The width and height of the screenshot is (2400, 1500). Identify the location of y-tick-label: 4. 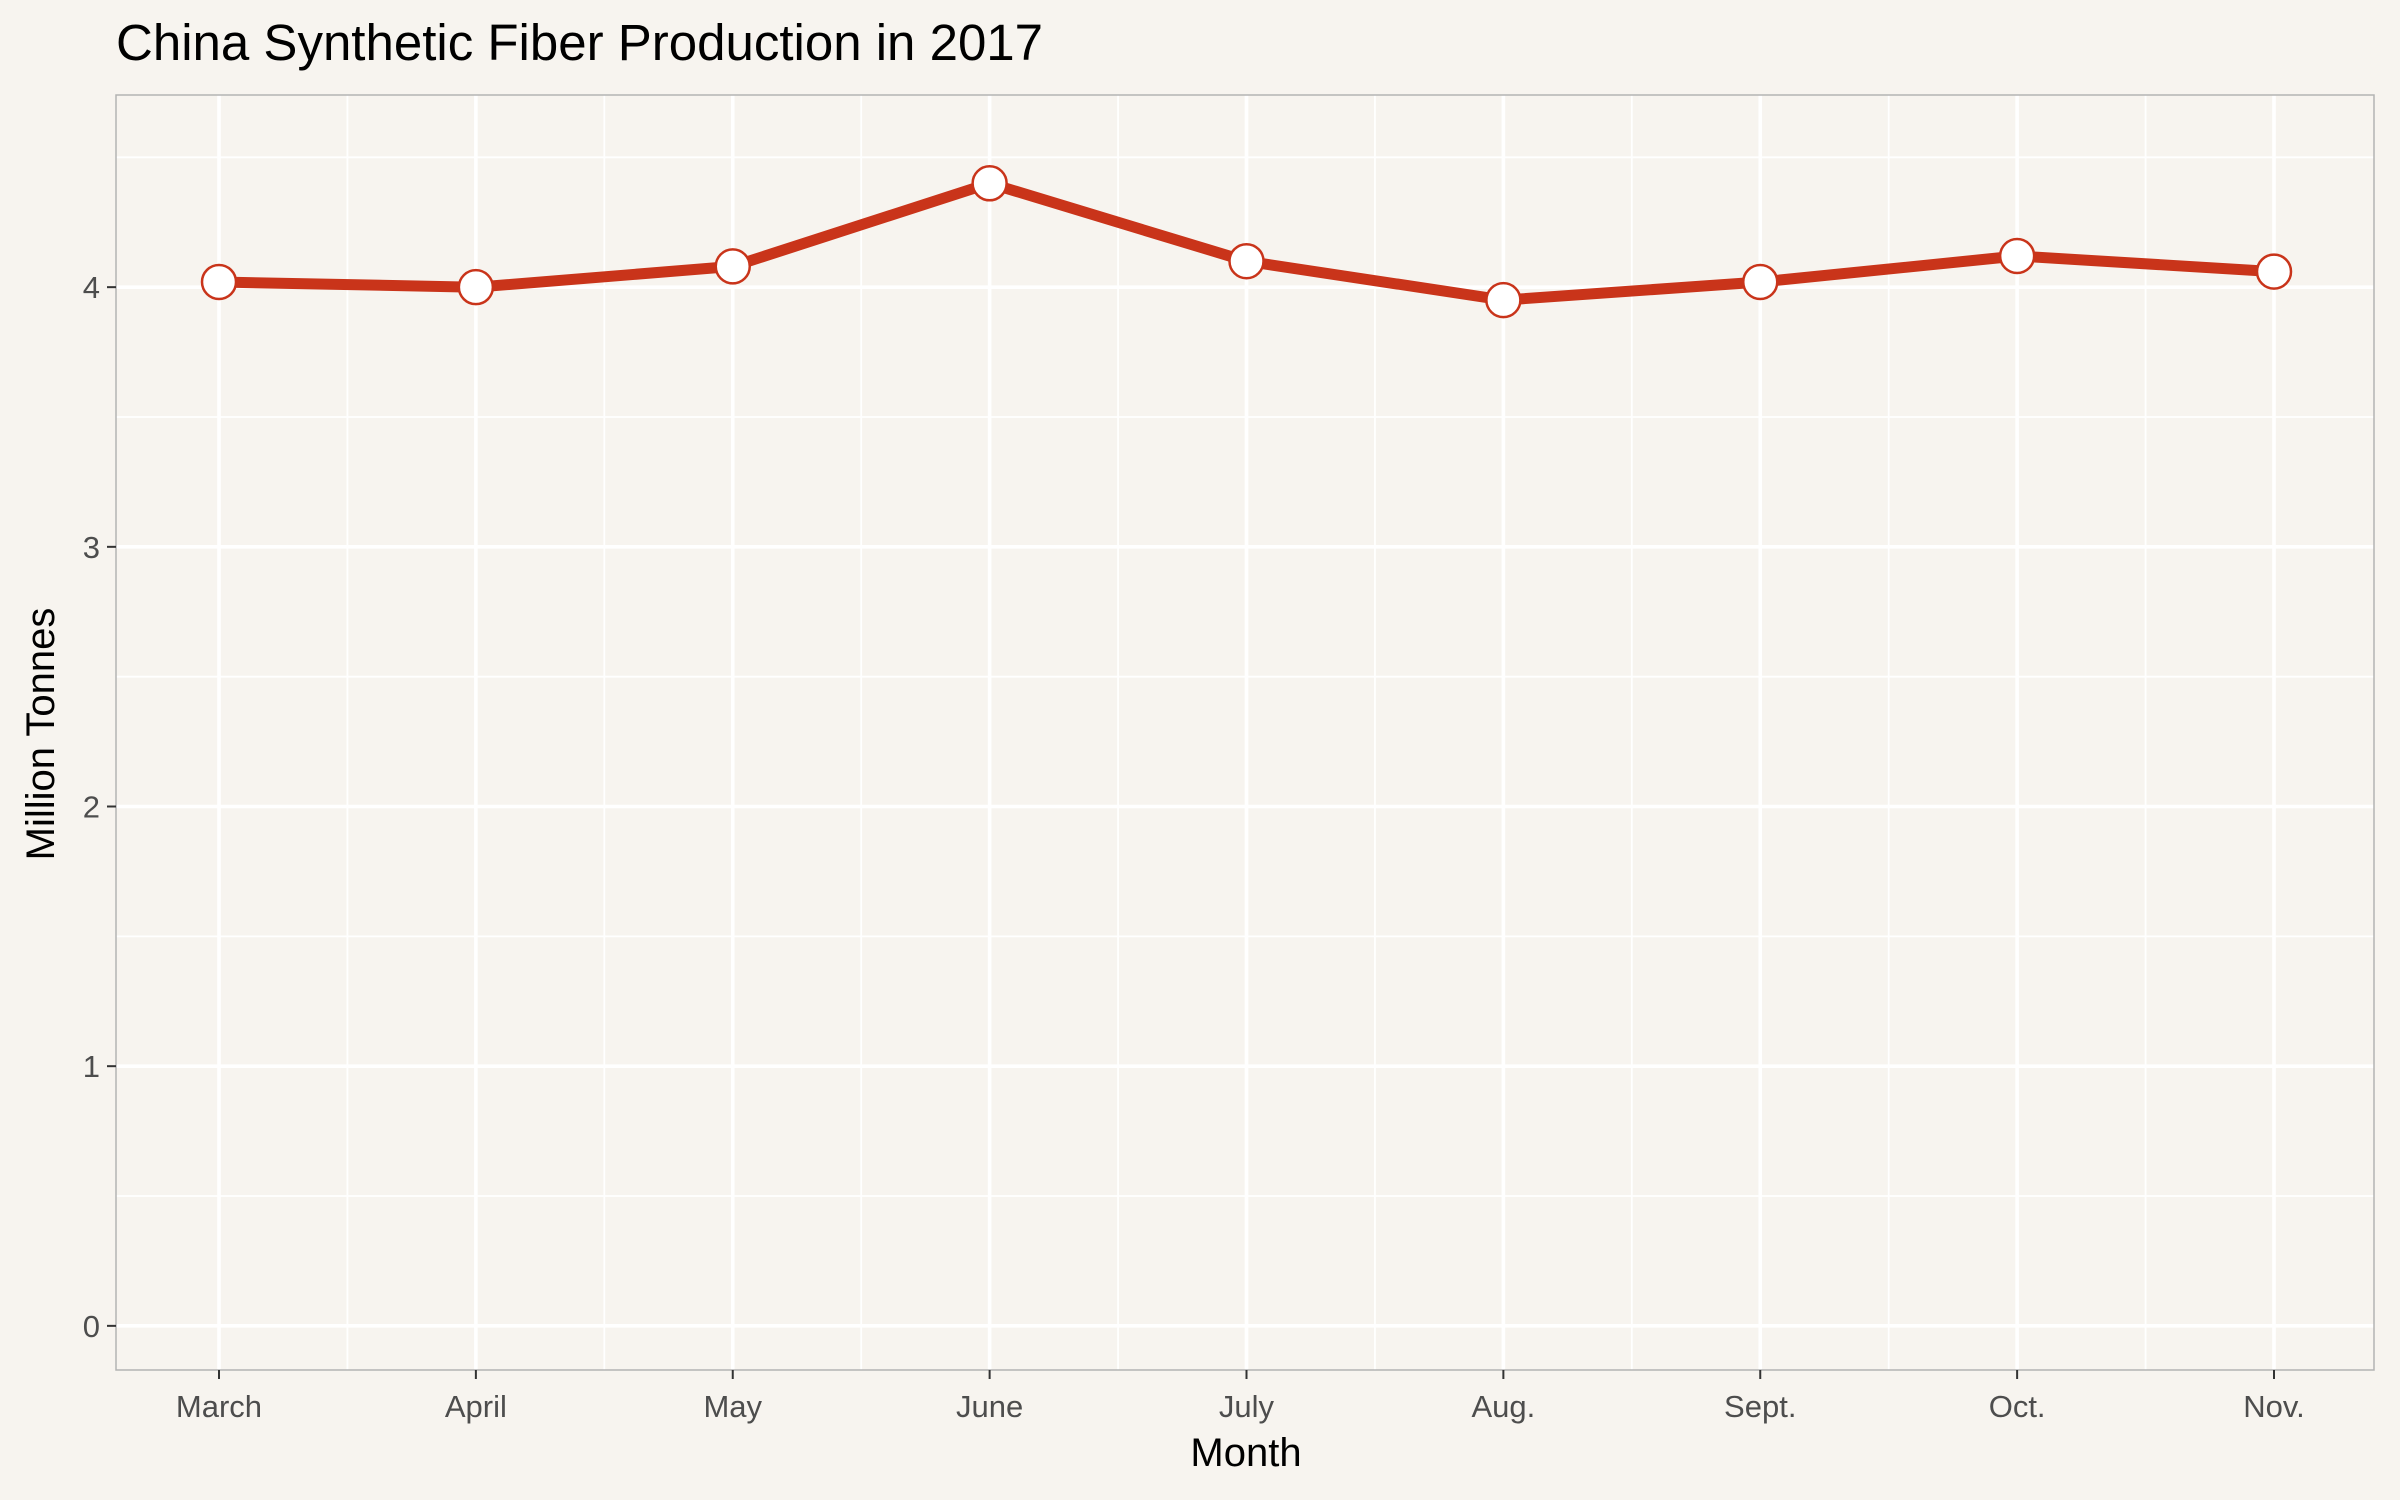
(91, 287).